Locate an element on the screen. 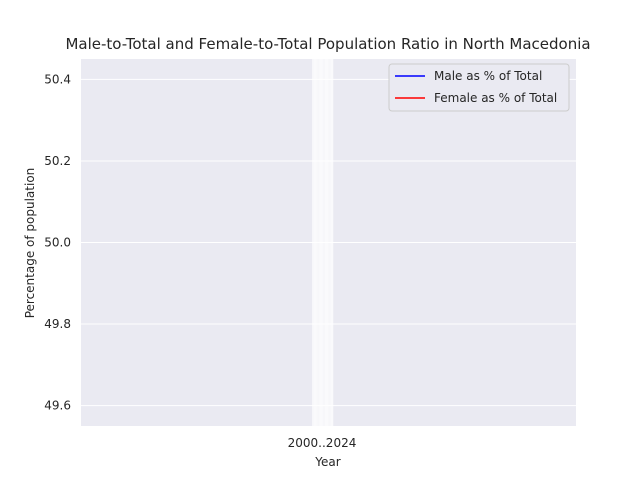  y-tick-labels: 49.6 49.8 50.0 50.2 50.4 is located at coordinates (57, 242).